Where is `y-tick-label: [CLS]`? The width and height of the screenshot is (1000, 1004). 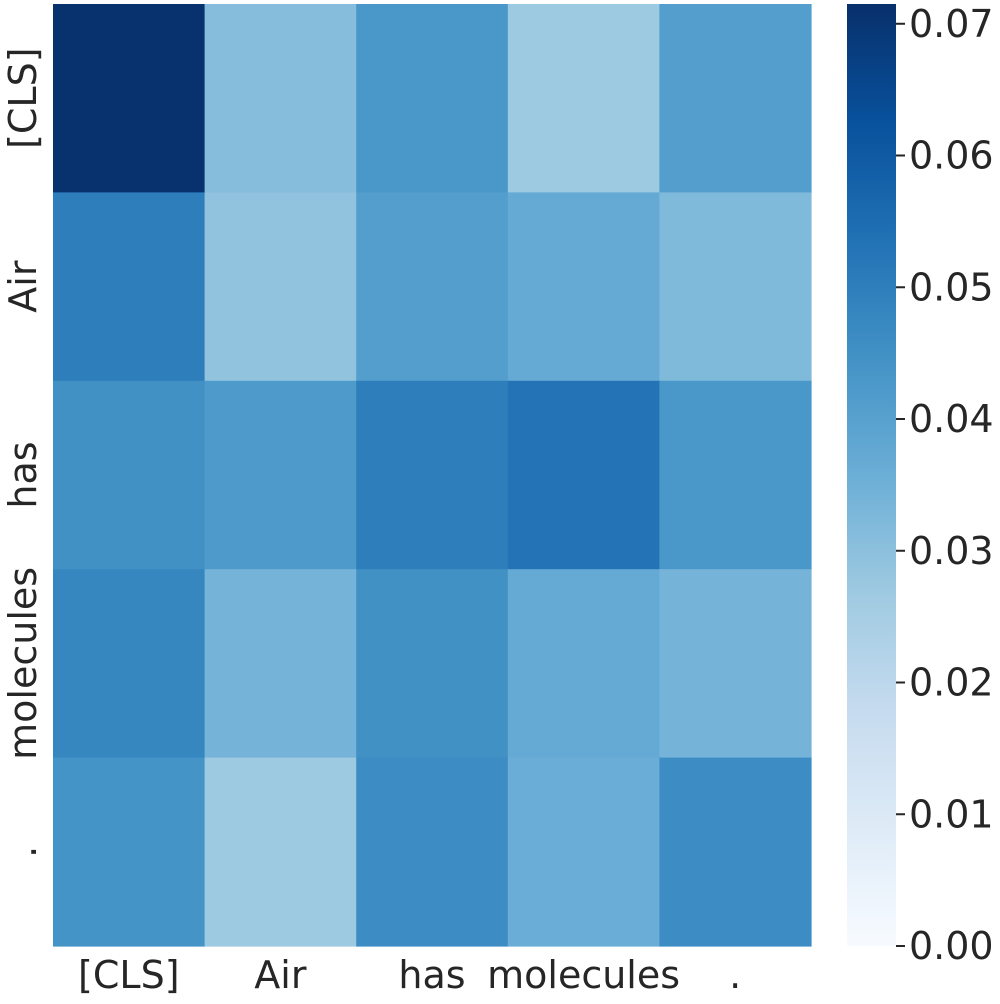
y-tick-label: [CLS] is located at coordinates (23, 97).